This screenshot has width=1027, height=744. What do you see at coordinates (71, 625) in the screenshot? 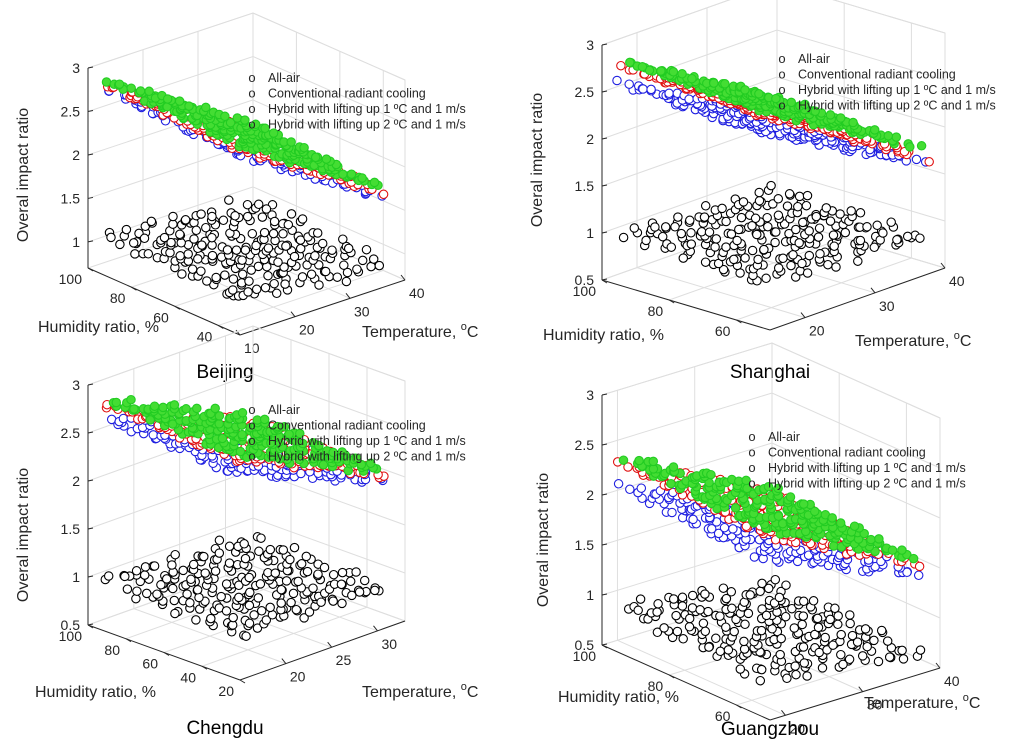
I see `z-tick-label: 0.5` at bounding box center [71, 625].